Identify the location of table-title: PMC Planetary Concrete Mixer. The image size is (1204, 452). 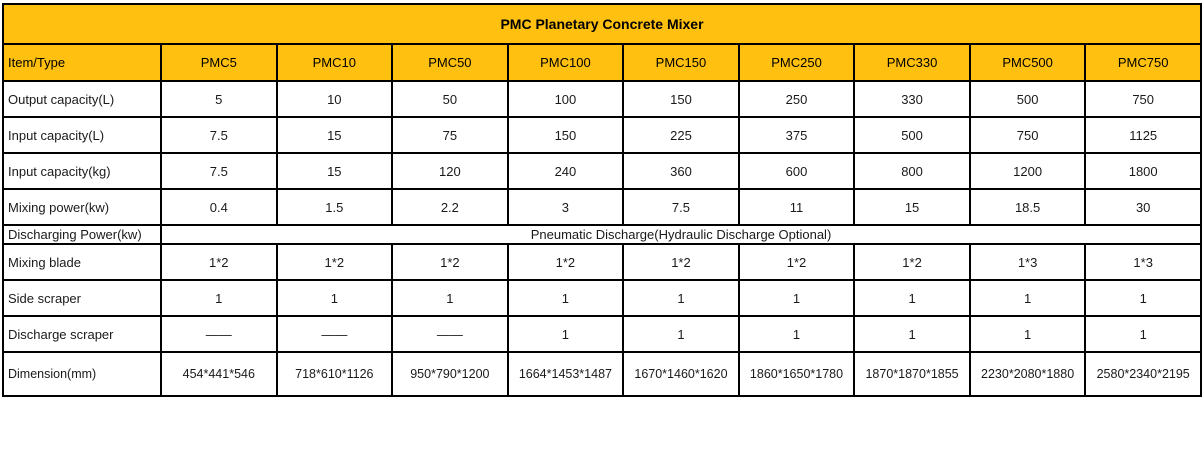
(602, 24).